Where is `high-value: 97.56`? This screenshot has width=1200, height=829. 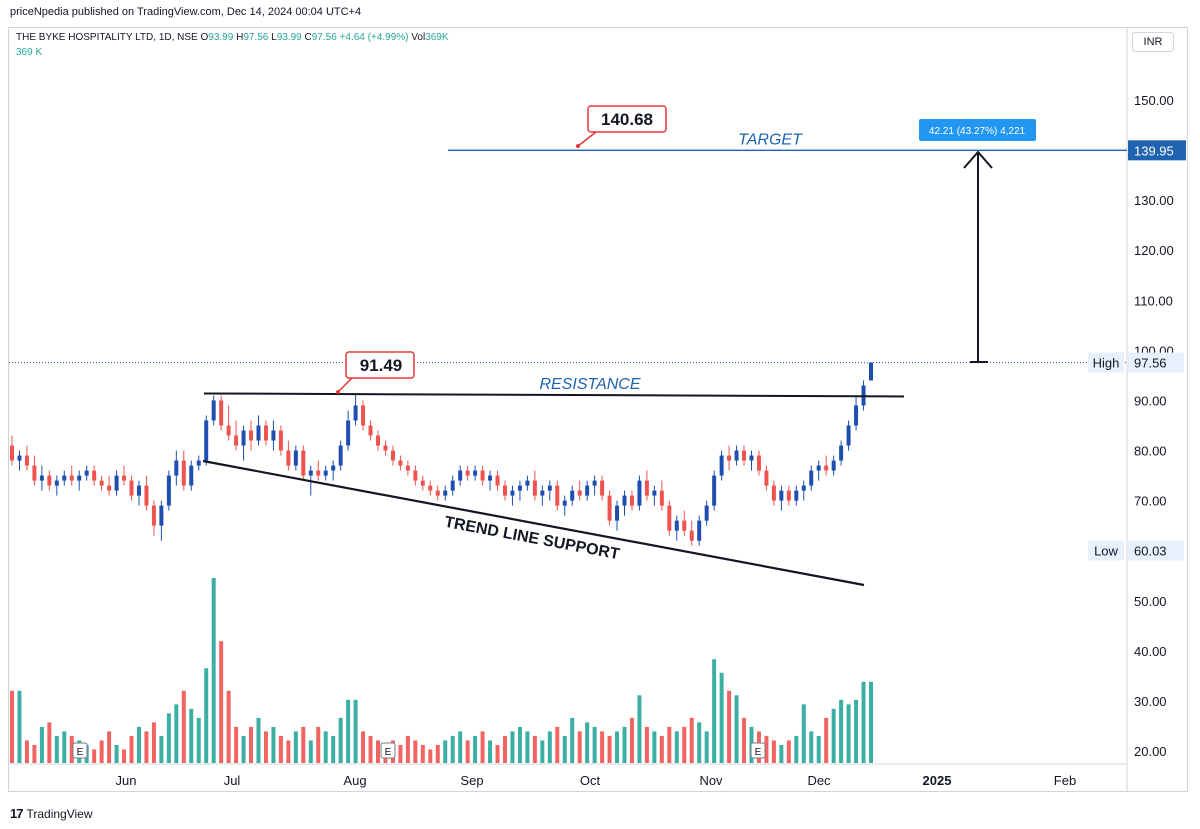 high-value: 97.56 is located at coordinates (256, 37).